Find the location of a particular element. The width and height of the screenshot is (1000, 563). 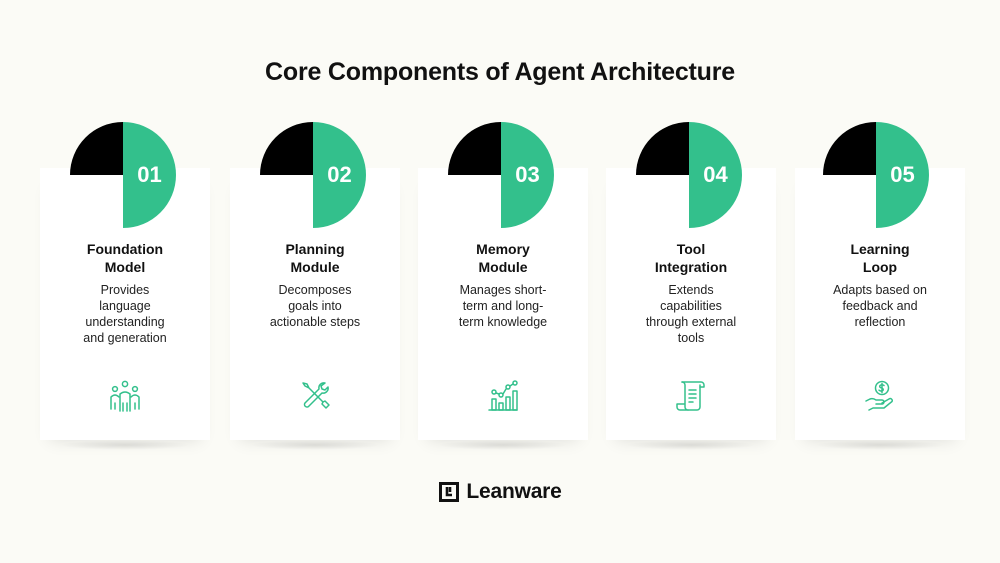

page-title: Core Components of Agent Architecture is located at coordinates (500, 72).